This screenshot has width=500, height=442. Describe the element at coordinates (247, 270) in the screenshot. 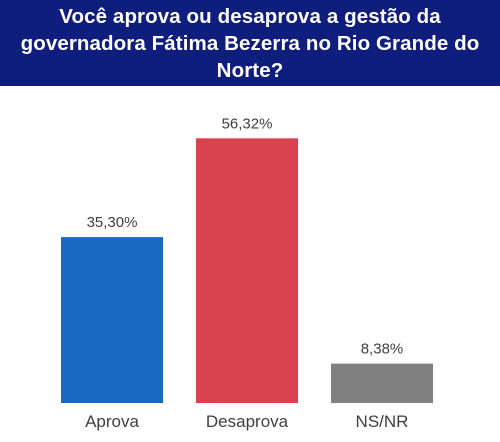

I see `bar-desaprova` at that location.